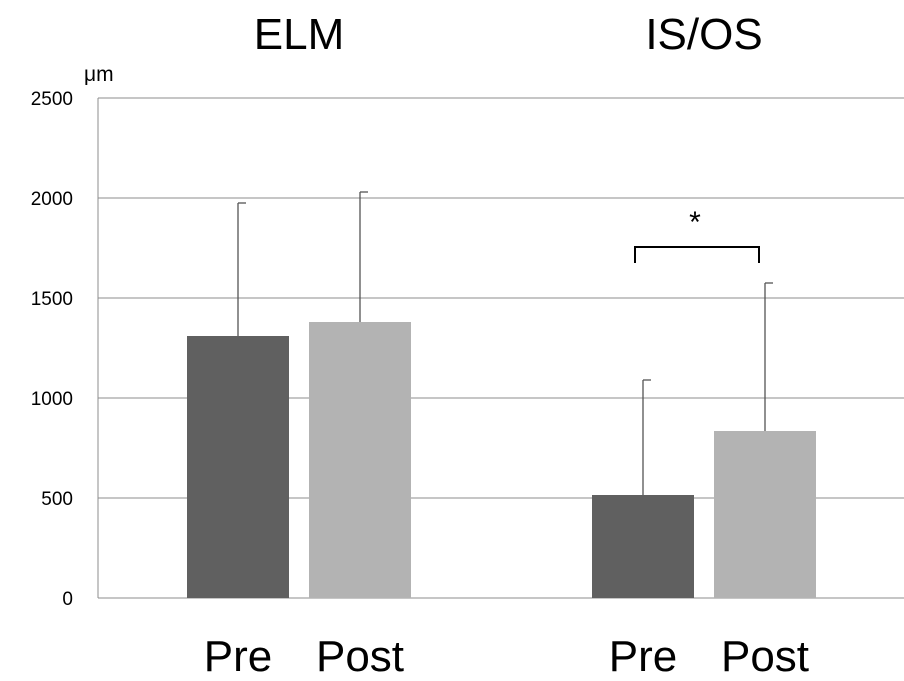  What do you see at coordinates (52, 99) in the screenshot?
I see `y-tick-label: 2500` at bounding box center [52, 99].